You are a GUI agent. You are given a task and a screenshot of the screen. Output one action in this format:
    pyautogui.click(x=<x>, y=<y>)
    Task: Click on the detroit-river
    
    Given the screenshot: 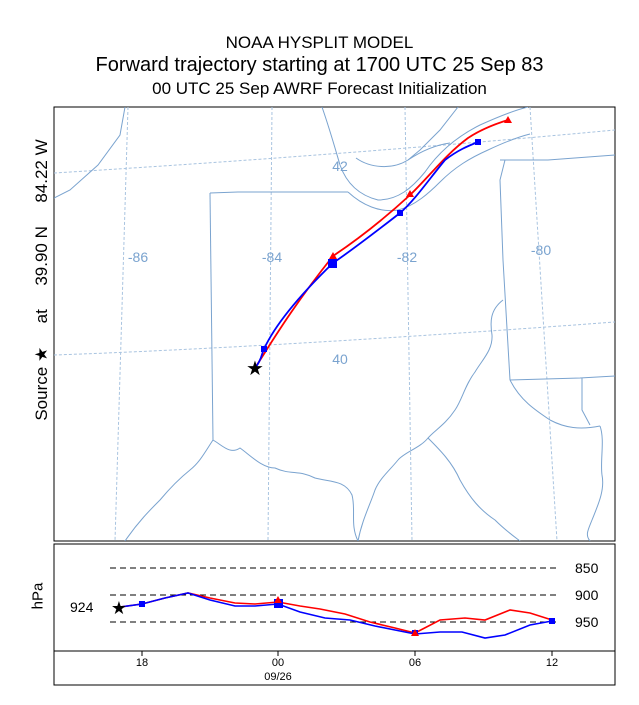 What is the action you would take?
    pyautogui.click(x=433, y=134)
    